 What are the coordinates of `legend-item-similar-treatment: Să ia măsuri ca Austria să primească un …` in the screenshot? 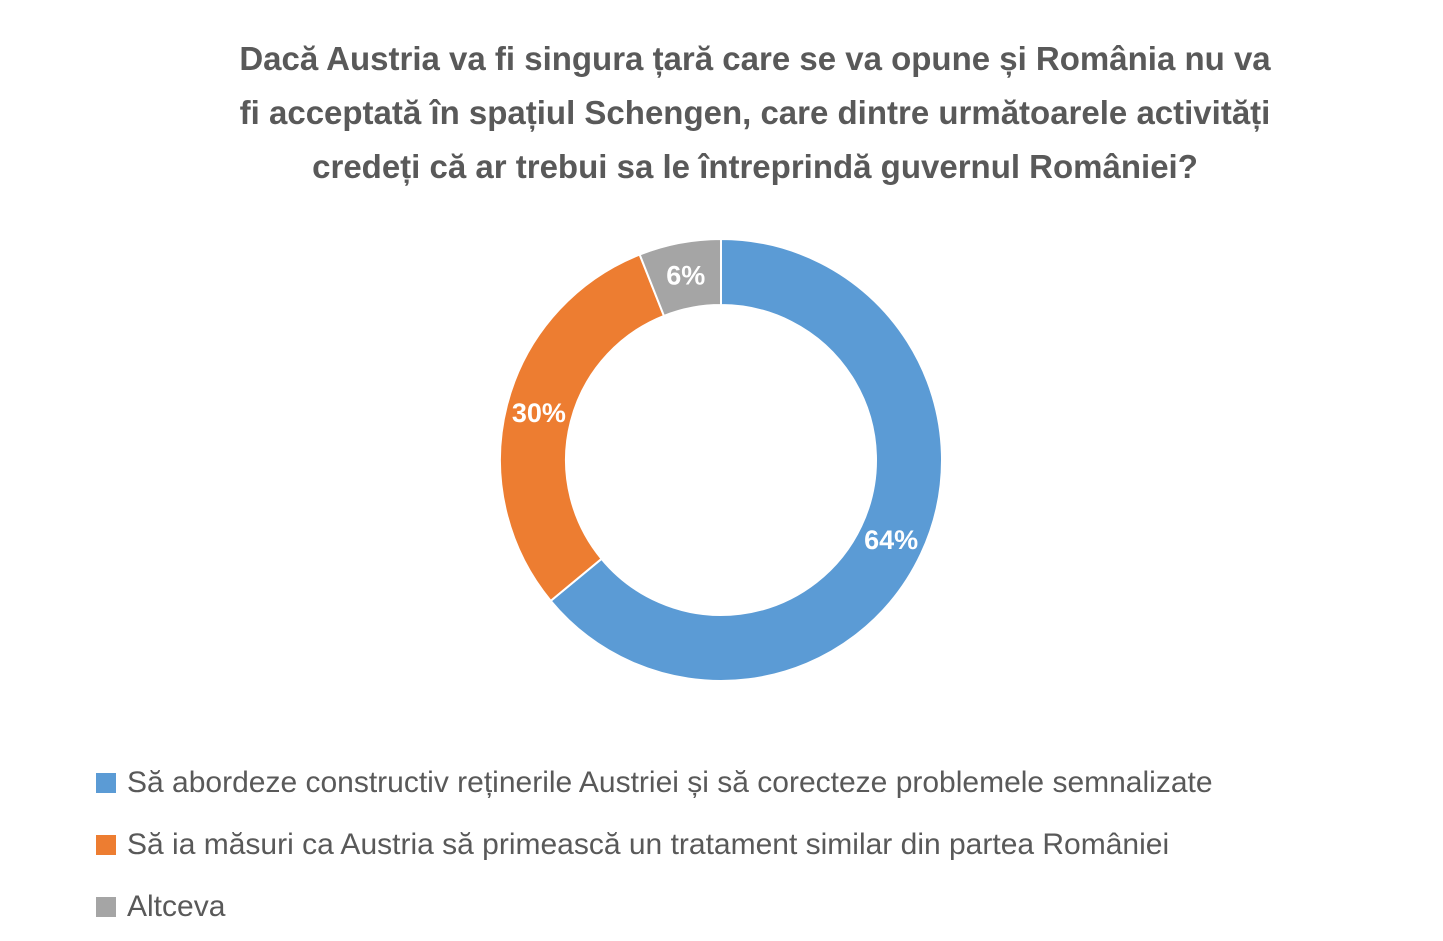 It's located at (654, 845).